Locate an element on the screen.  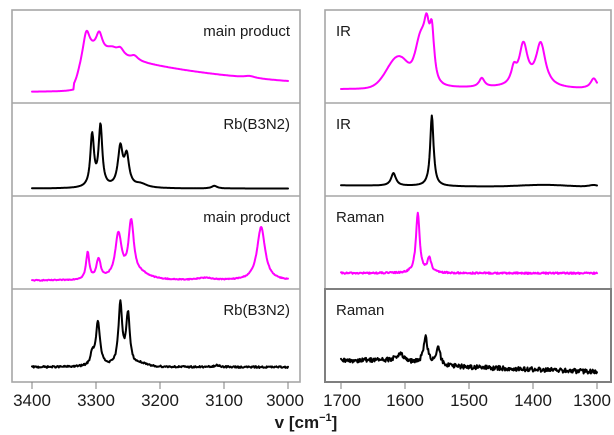
ticklabel-right-1700: 1700 is located at coordinates (342, 400).